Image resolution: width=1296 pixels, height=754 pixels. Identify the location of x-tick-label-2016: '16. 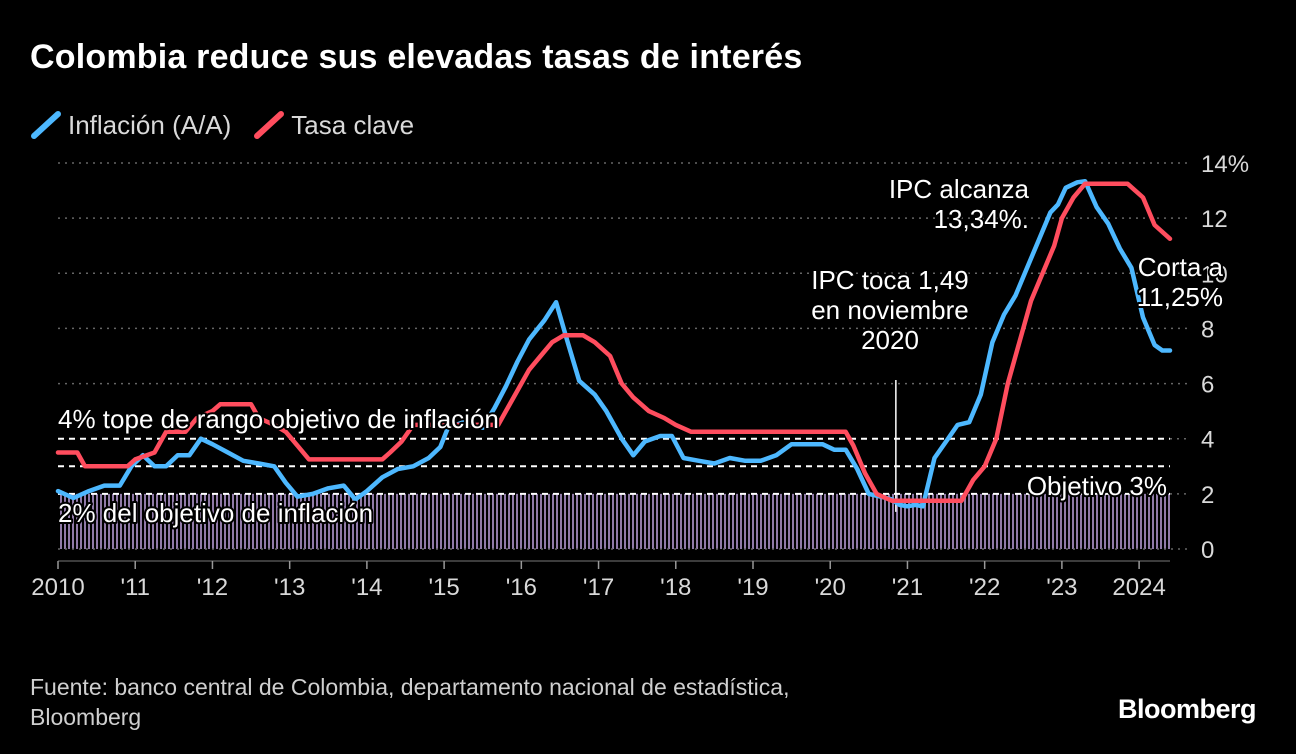
(521, 587).